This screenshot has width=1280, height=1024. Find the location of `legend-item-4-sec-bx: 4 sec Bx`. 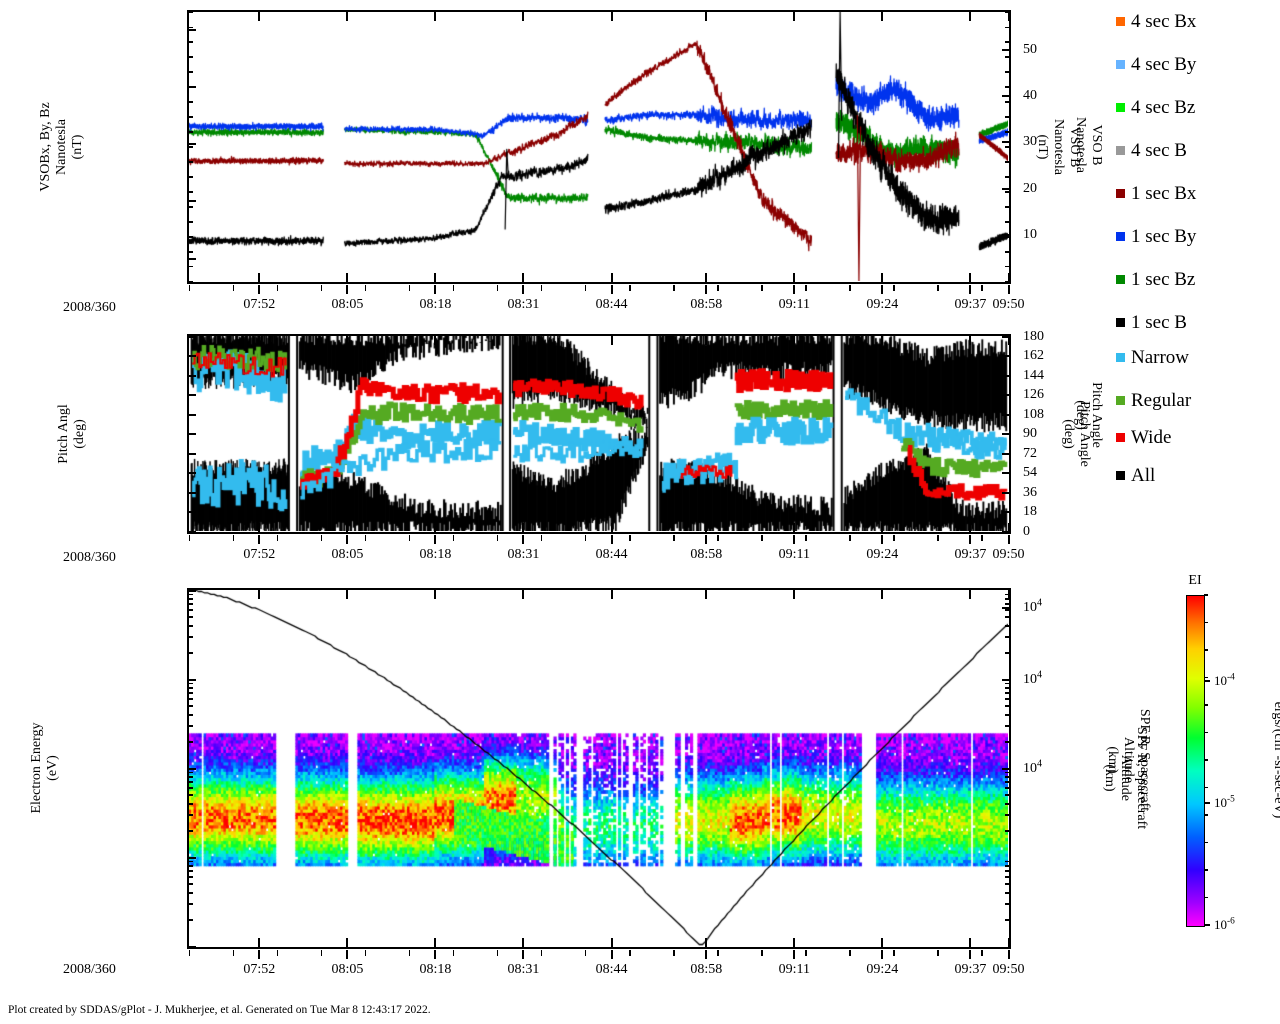

legend-item-4-sec-bx: 4 sec Bx is located at coordinates (1156, 21).